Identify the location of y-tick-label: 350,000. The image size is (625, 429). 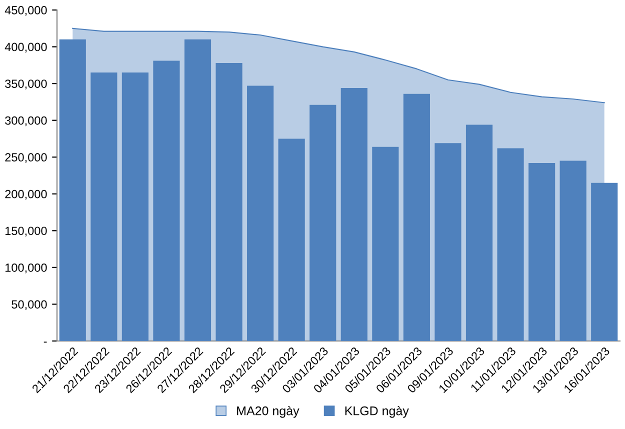
(26, 85).